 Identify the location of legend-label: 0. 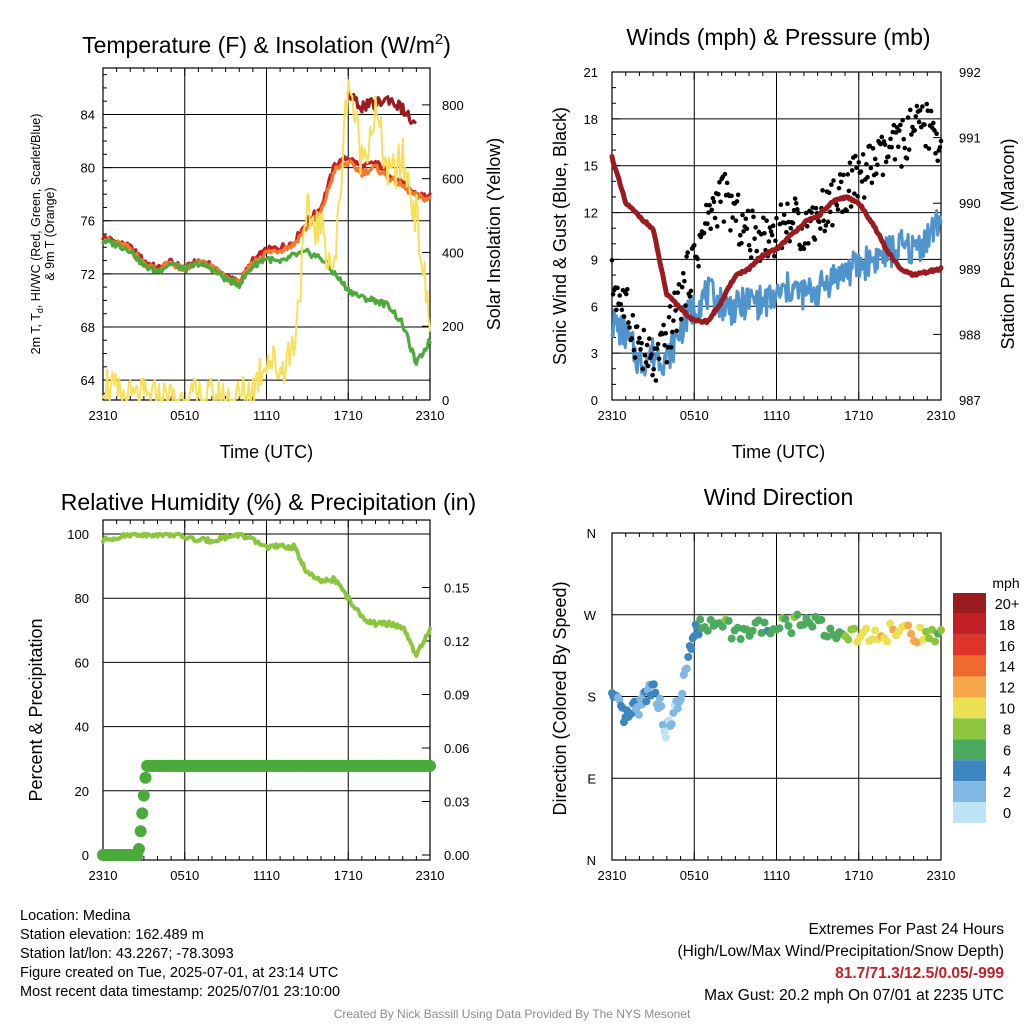
(1007, 814).